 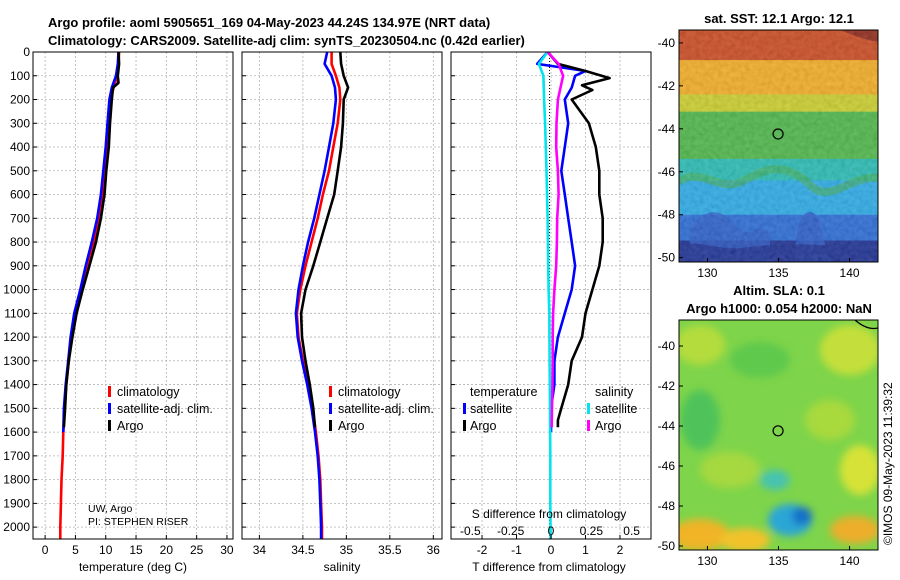 What do you see at coordinates (667, 346) in the screenshot?
I see `lat-tick-label-40: -40` at bounding box center [667, 346].